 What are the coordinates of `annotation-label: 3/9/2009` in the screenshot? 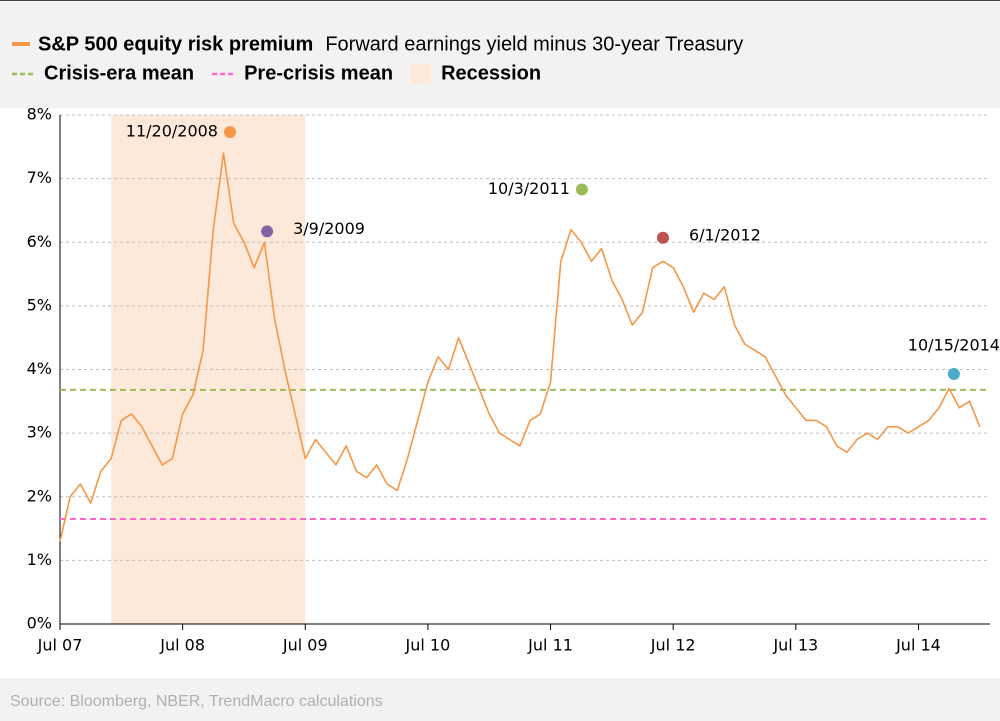 It's located at (329, 228).